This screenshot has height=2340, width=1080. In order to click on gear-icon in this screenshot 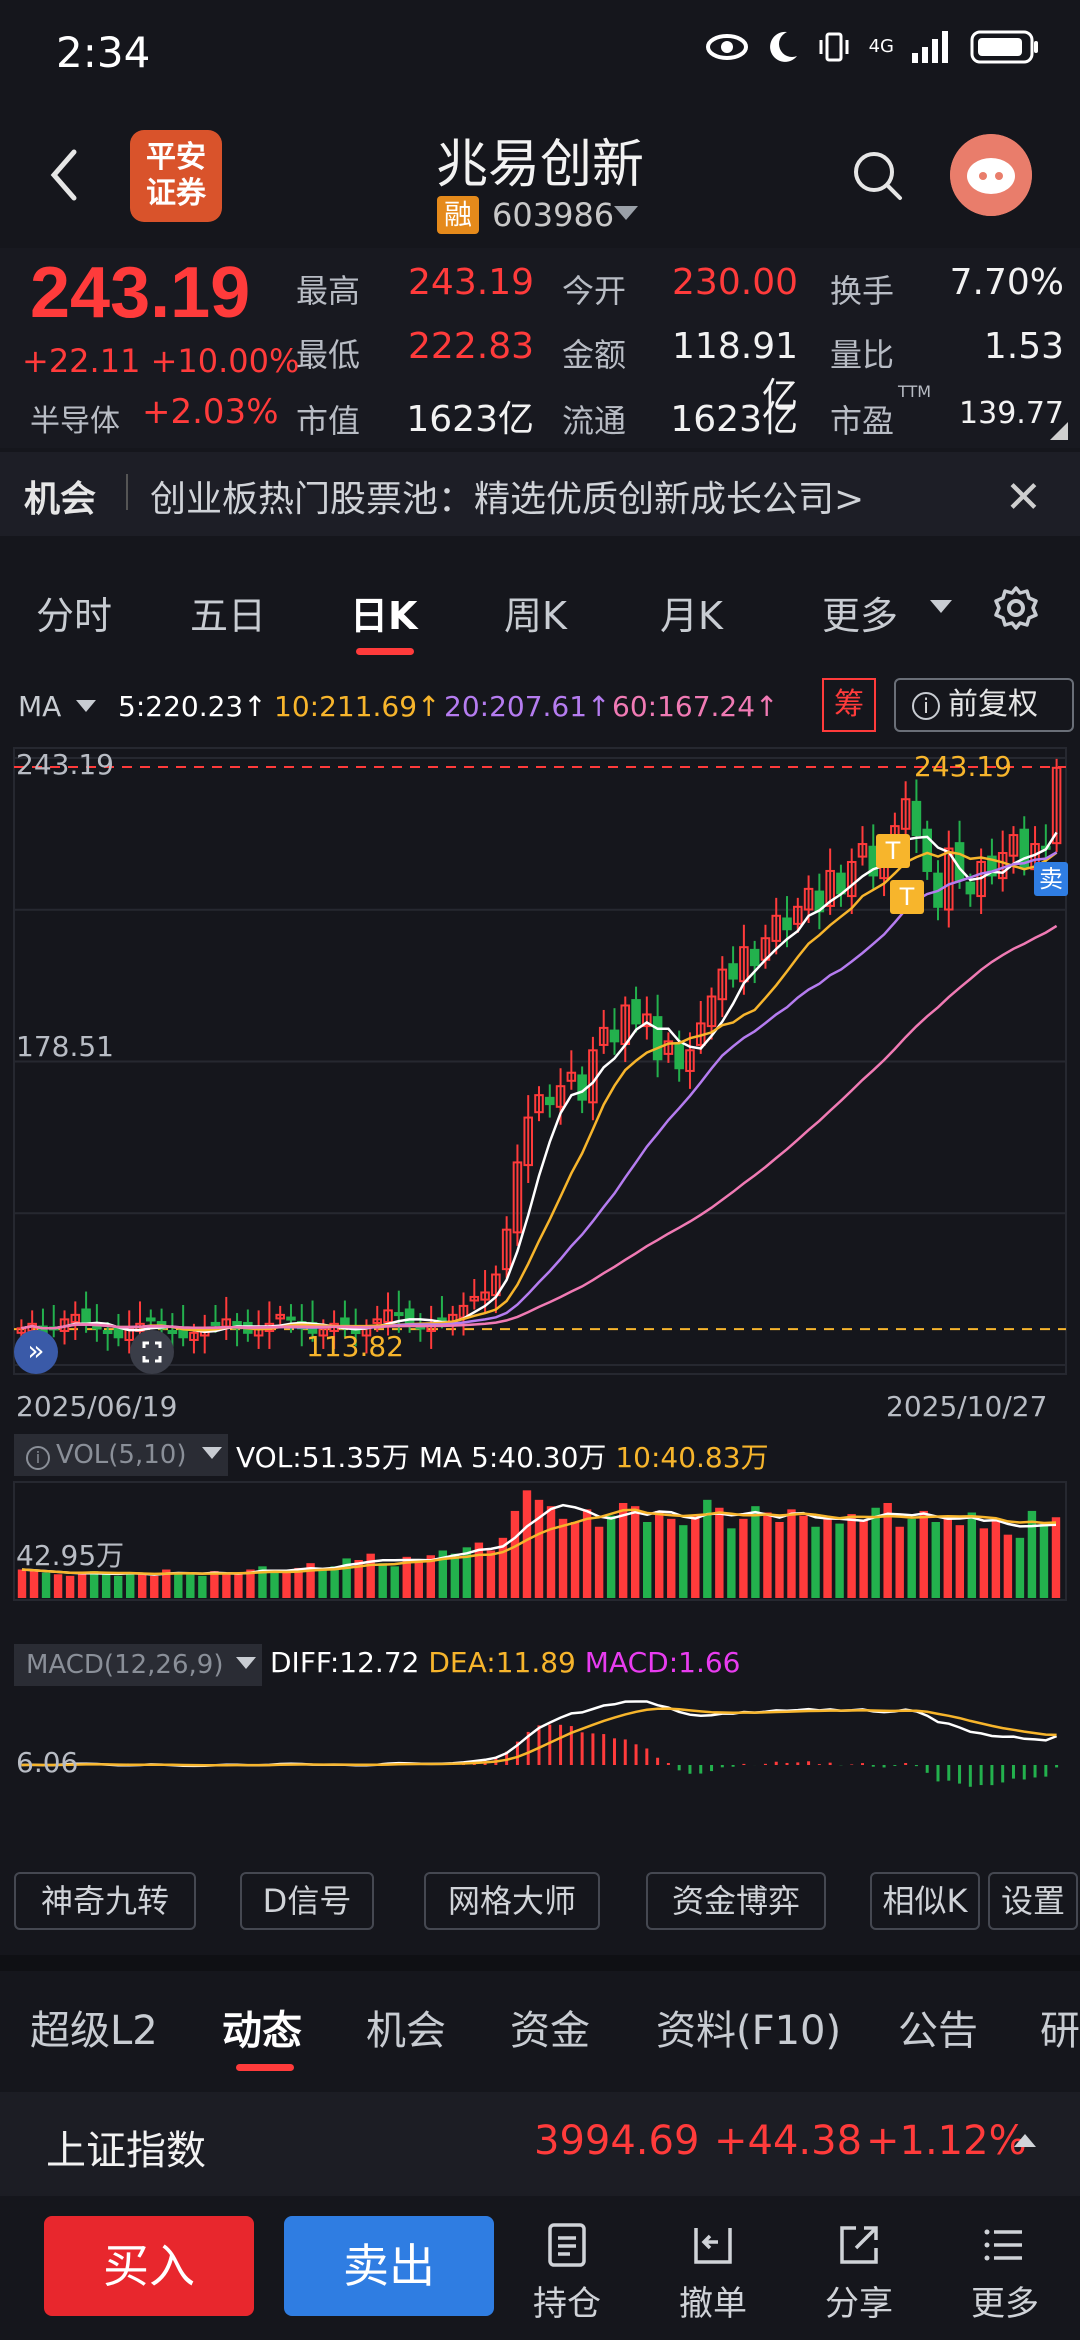, I will do `click(1016, 608)`.